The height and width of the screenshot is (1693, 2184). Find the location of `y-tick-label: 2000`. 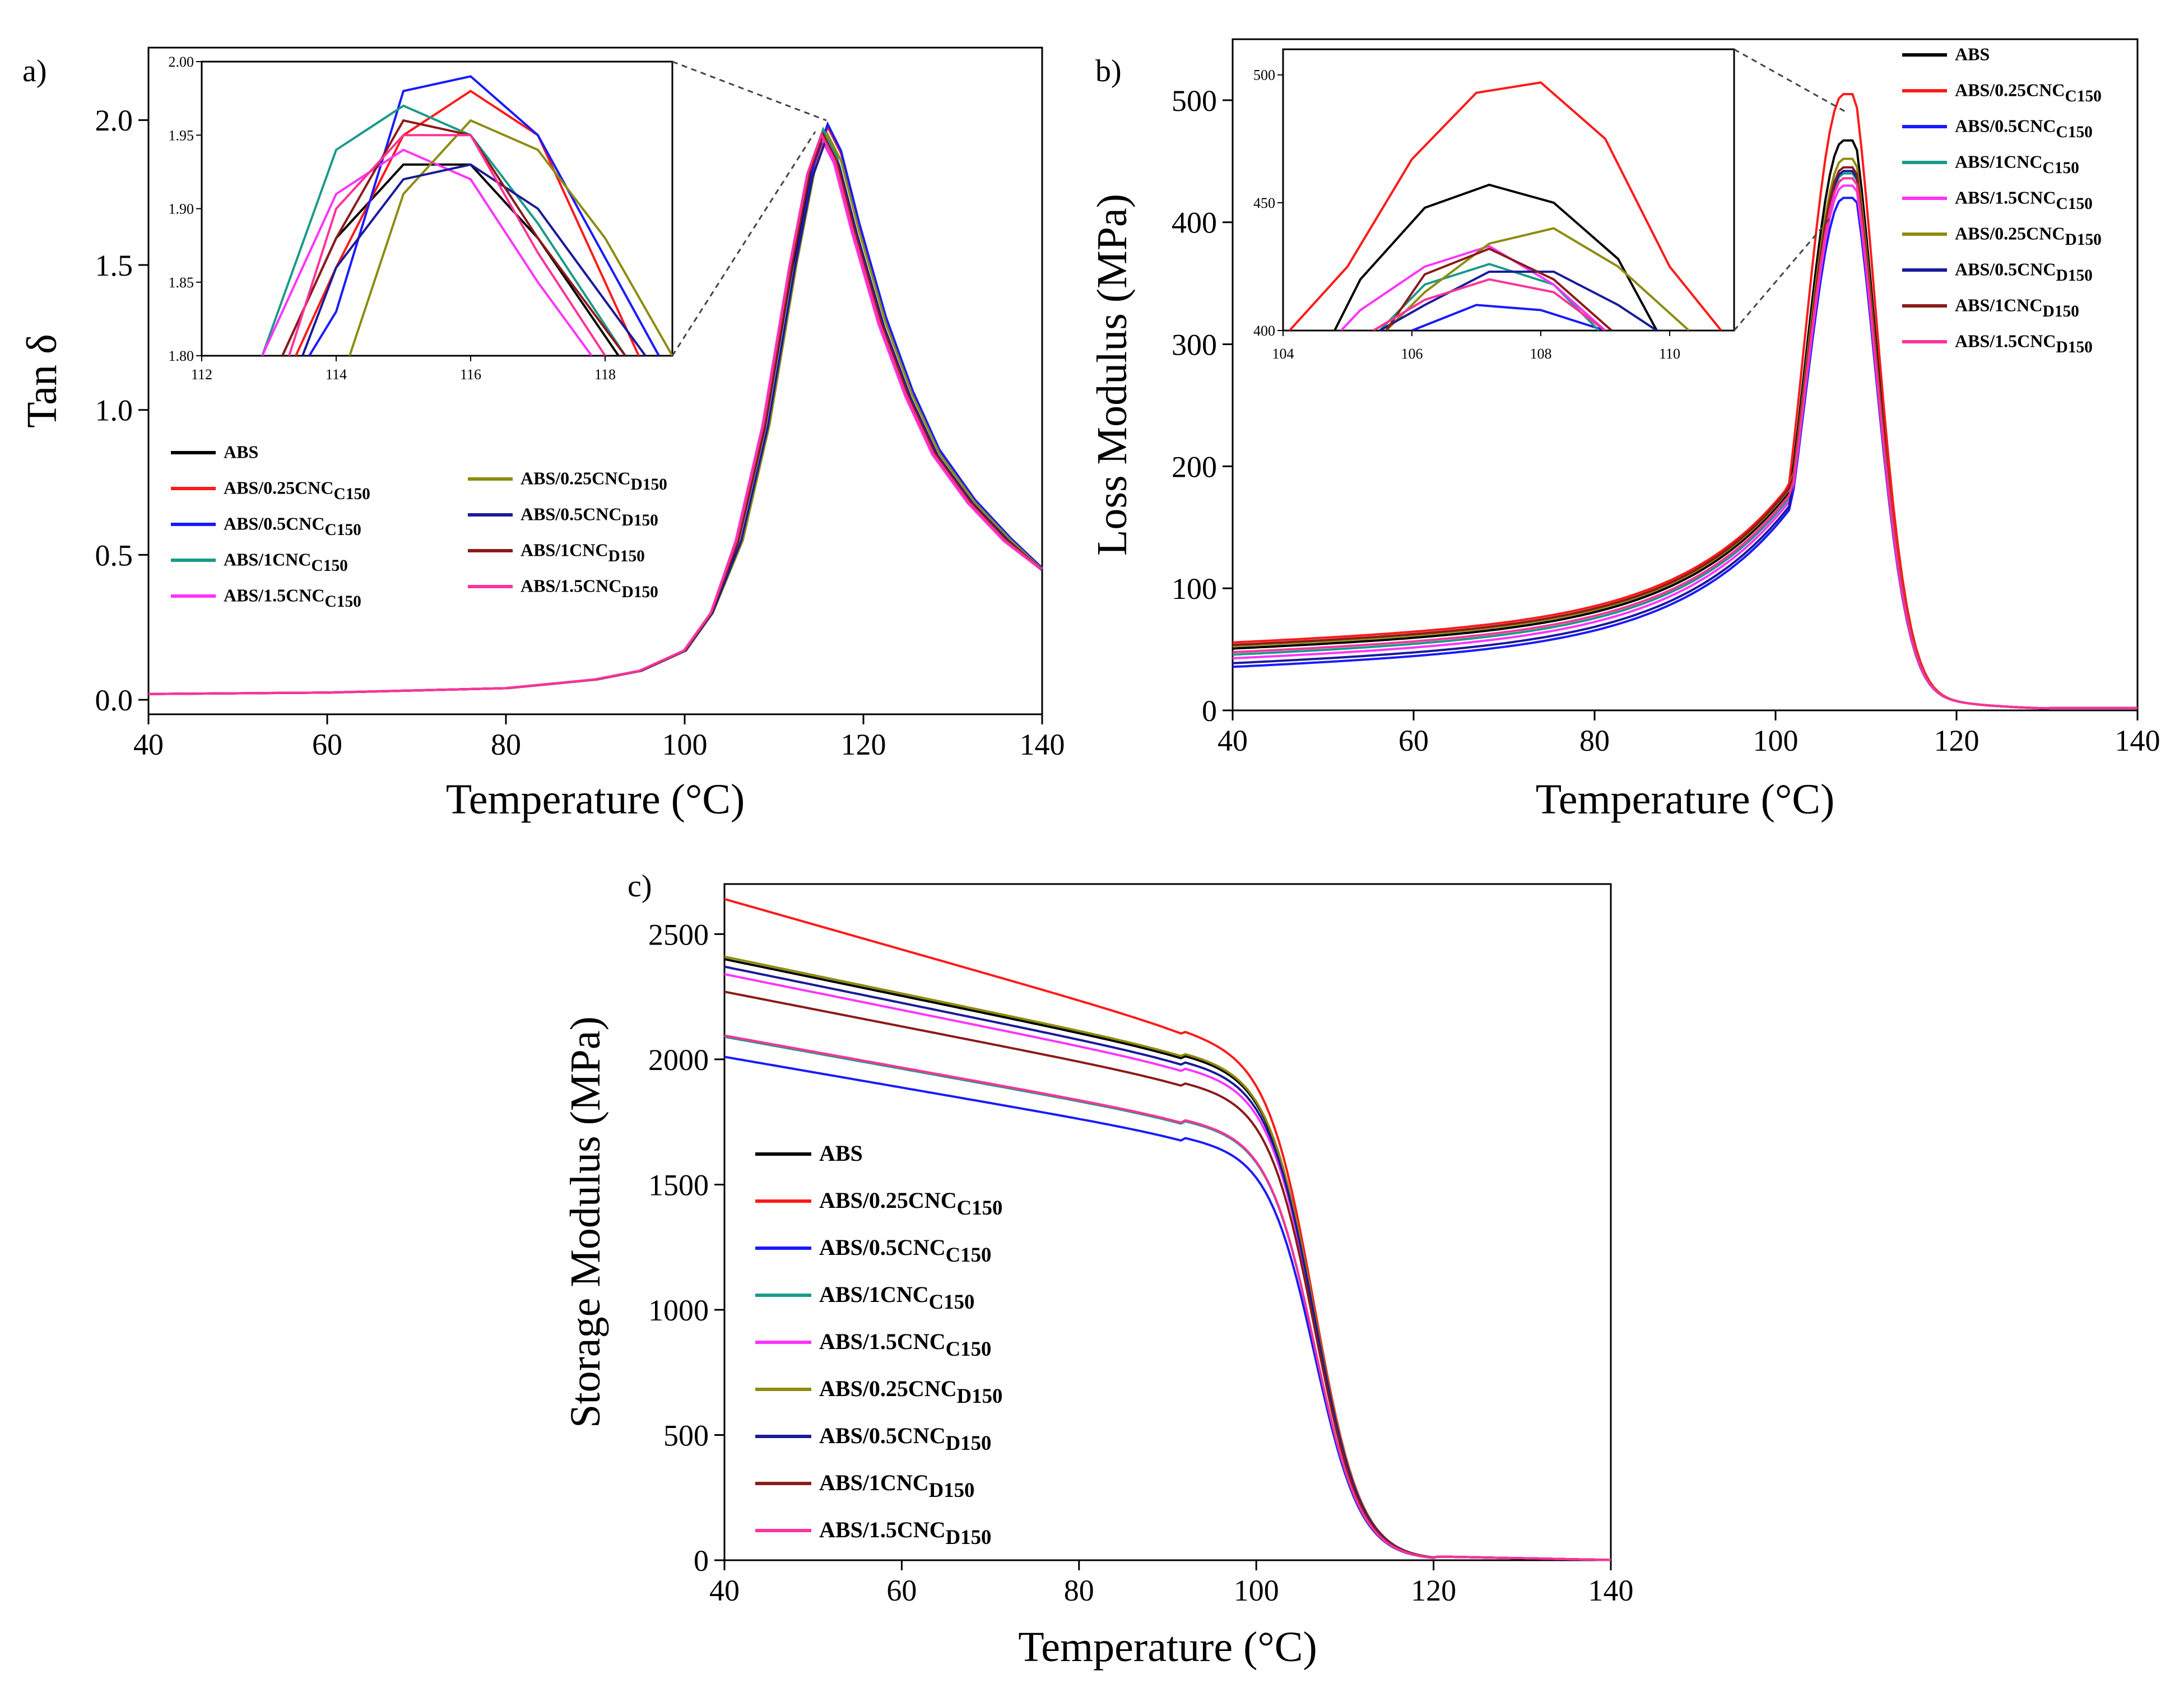

y-tick-label: 2000 is located at coordinates (678, 1060).